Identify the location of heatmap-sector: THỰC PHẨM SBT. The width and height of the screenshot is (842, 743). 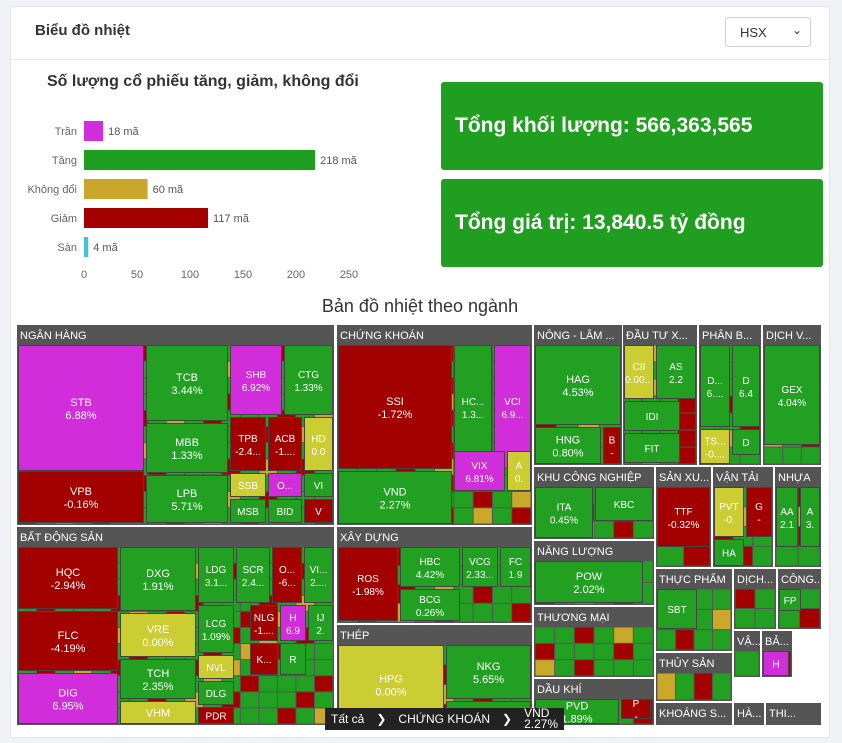
(694, 610).